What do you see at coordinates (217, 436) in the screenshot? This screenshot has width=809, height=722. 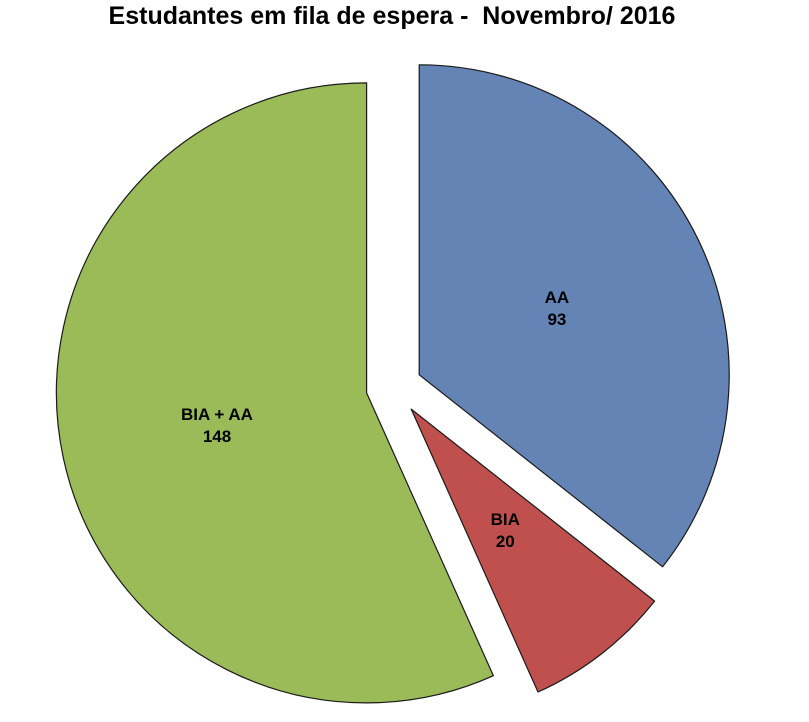 I see `slice-value: 148` at bounding box center [217, 436].